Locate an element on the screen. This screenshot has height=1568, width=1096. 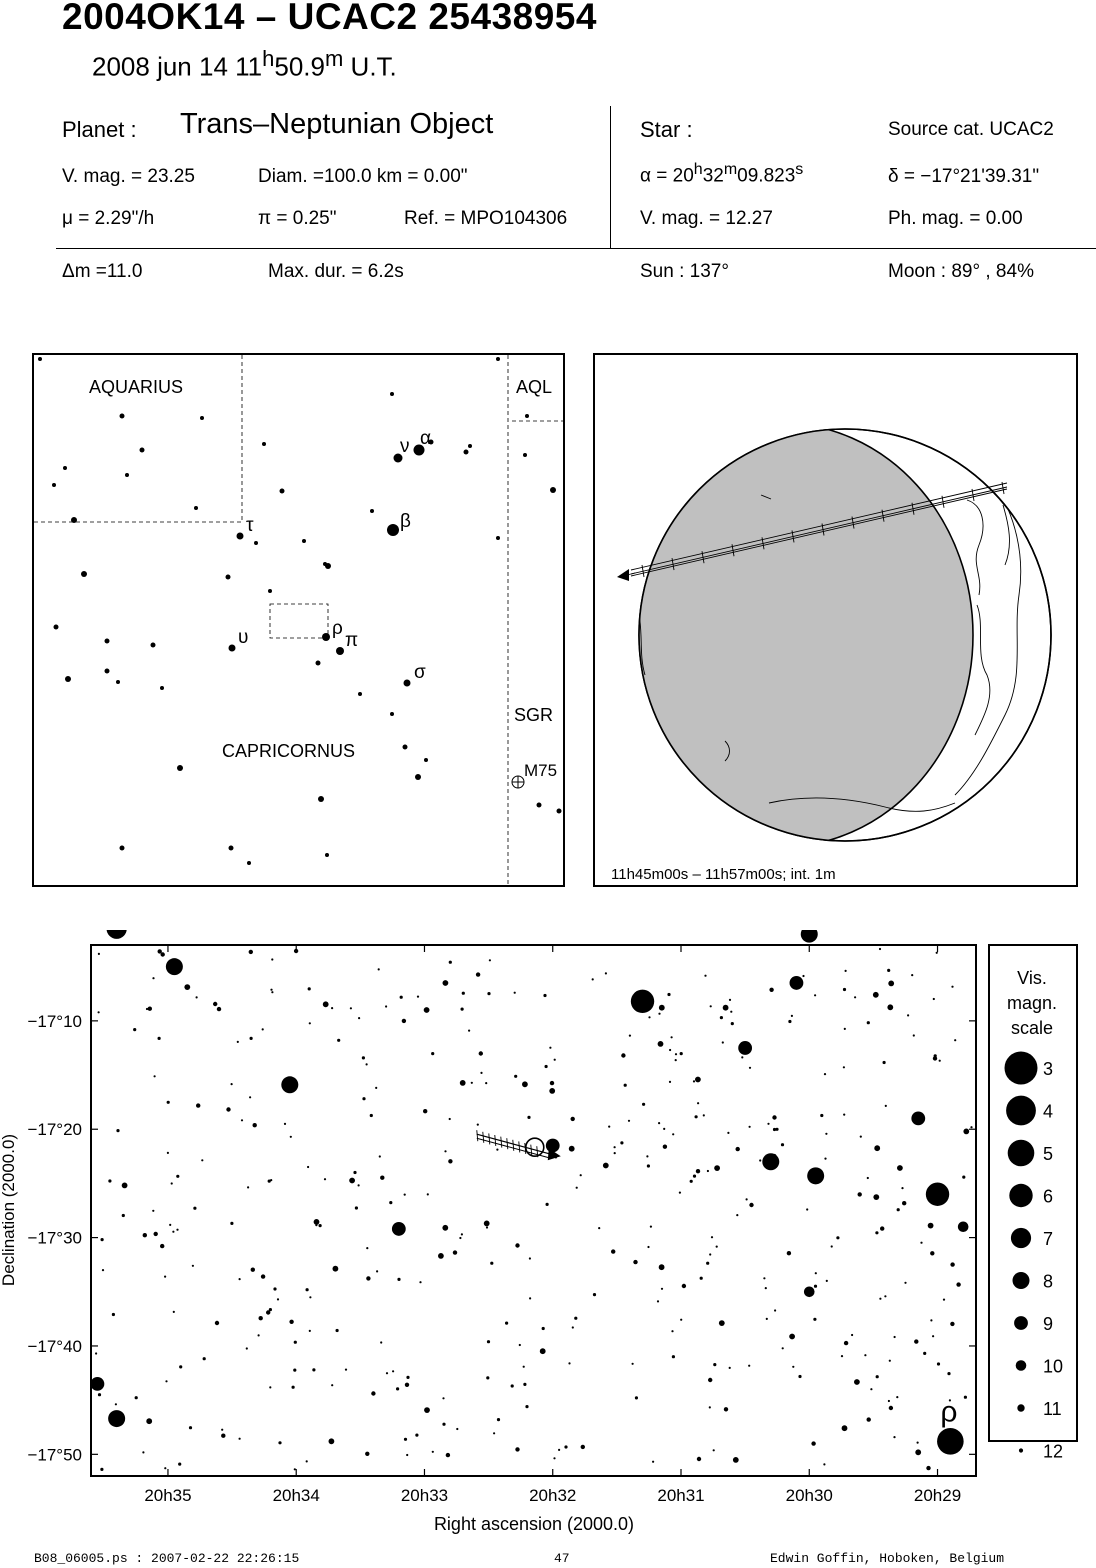
x-tick-label: 20h29 is located at coordinates (937, 1495).